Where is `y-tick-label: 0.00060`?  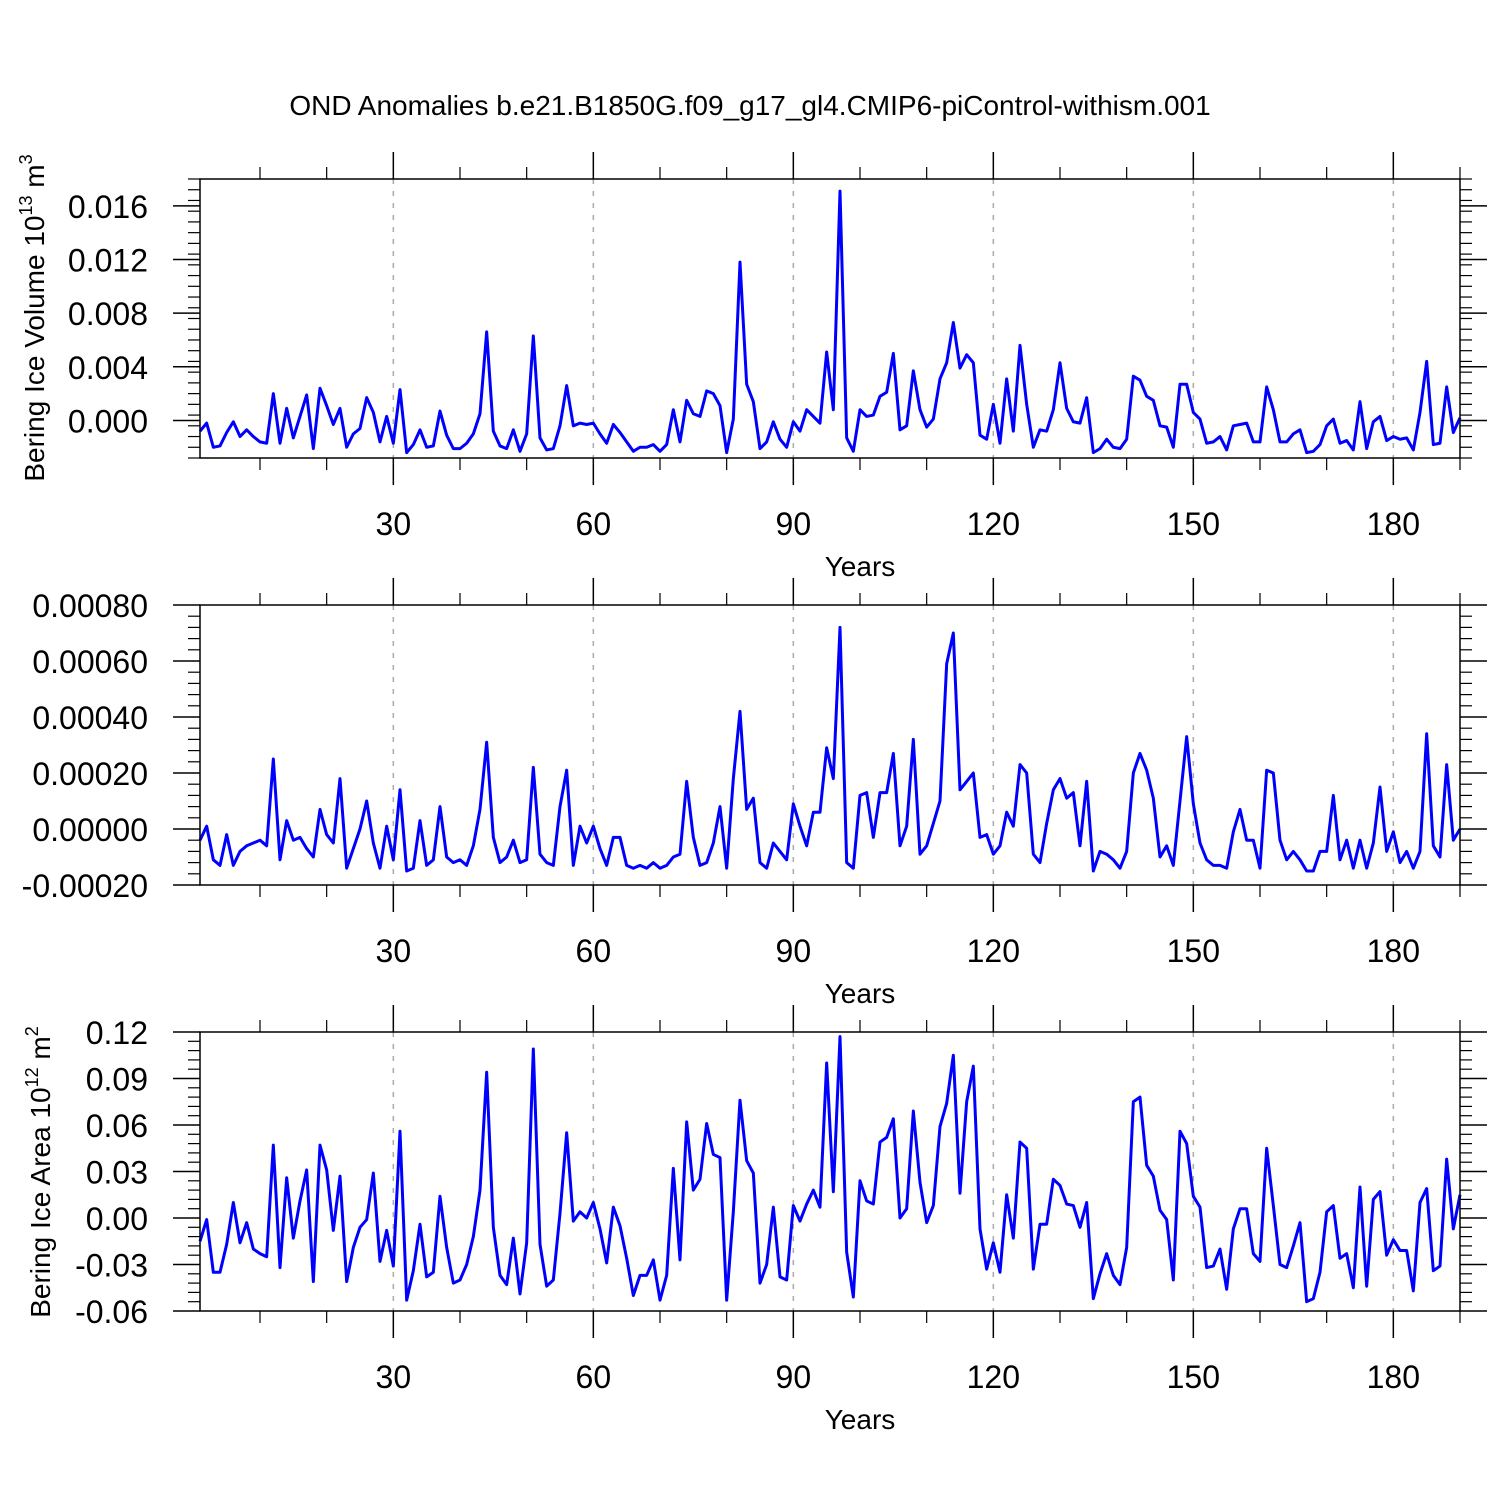 y-tick-label: 0.00060 is located at coordinates (90, 662).